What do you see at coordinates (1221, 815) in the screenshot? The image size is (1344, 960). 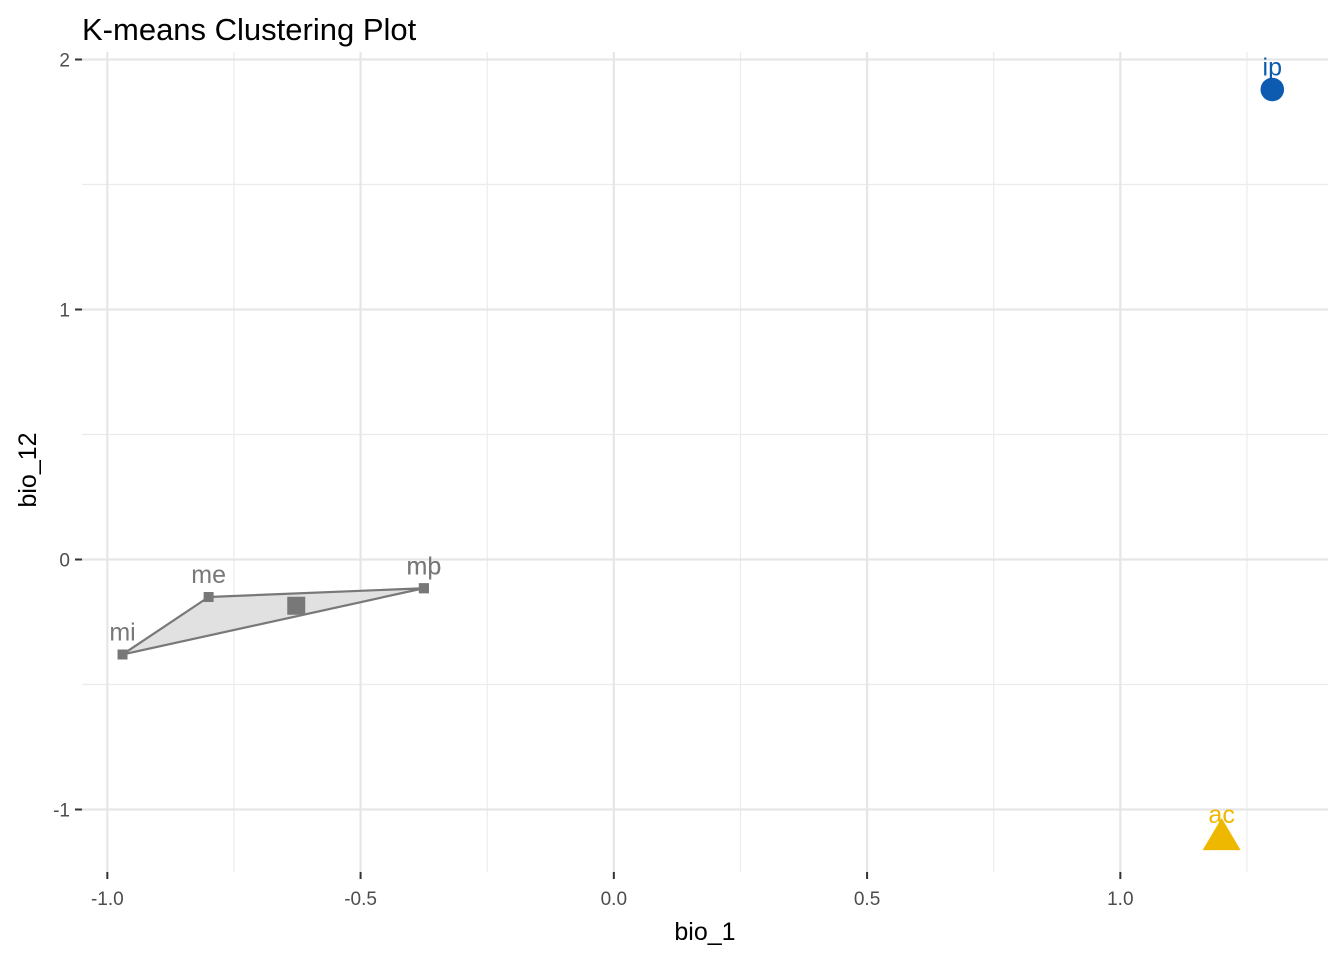 I see `point-label-ac: ac` at bounding box center [1221, 815].